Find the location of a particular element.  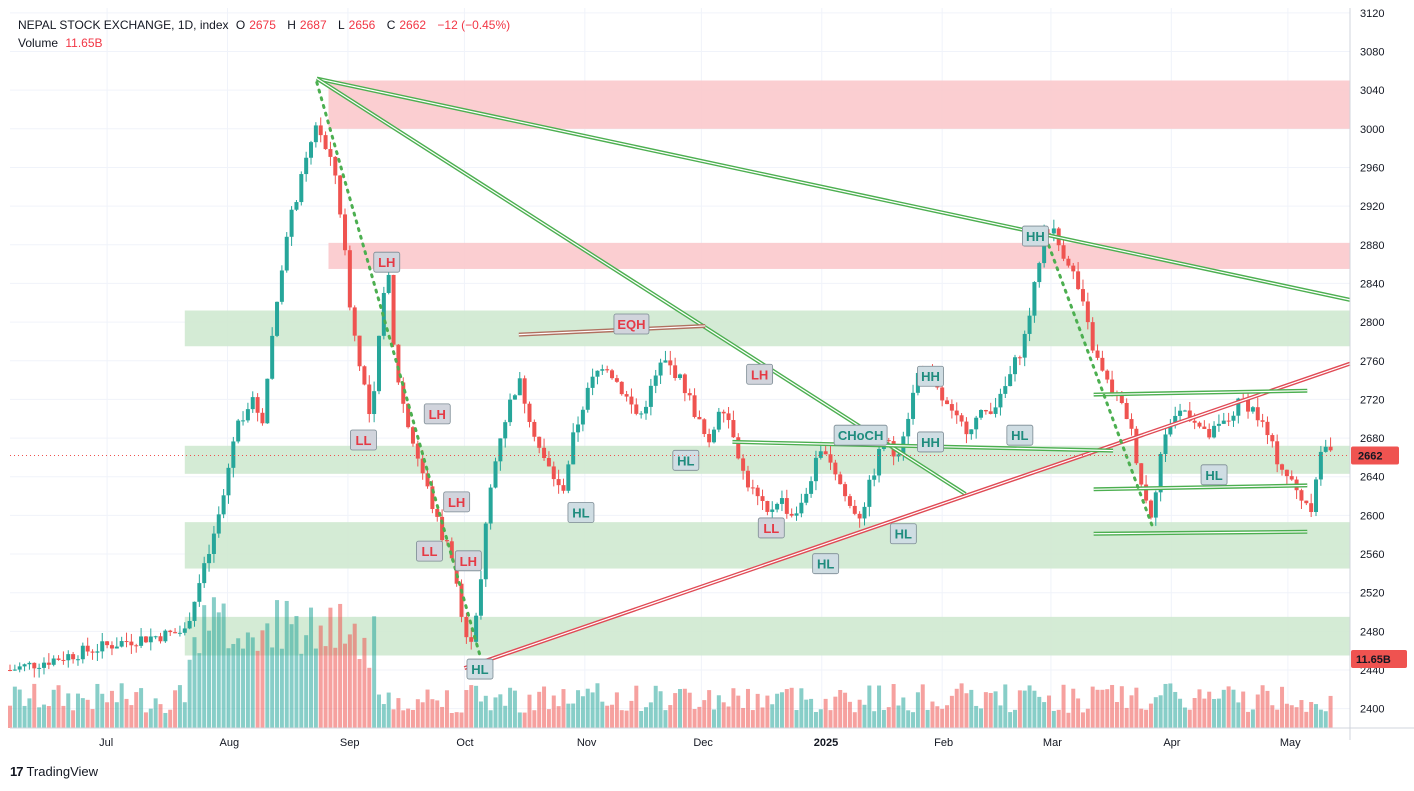

structure-label: HH is located at coordinates (930, 442).